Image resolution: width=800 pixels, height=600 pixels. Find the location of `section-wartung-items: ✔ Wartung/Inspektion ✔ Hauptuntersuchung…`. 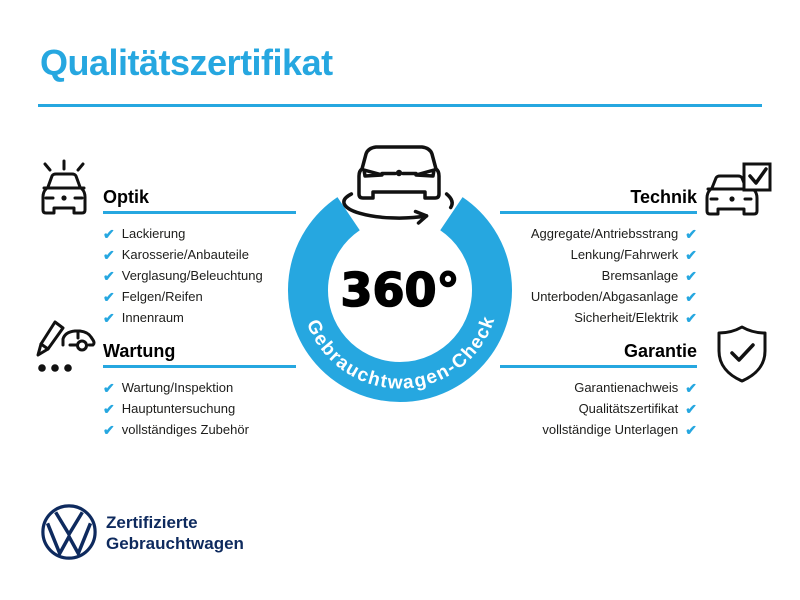

section-wartung-items: ✔ Wartung/Inspektion ✔ Hauptuntersuchung… is located at coordinates (199, 408).